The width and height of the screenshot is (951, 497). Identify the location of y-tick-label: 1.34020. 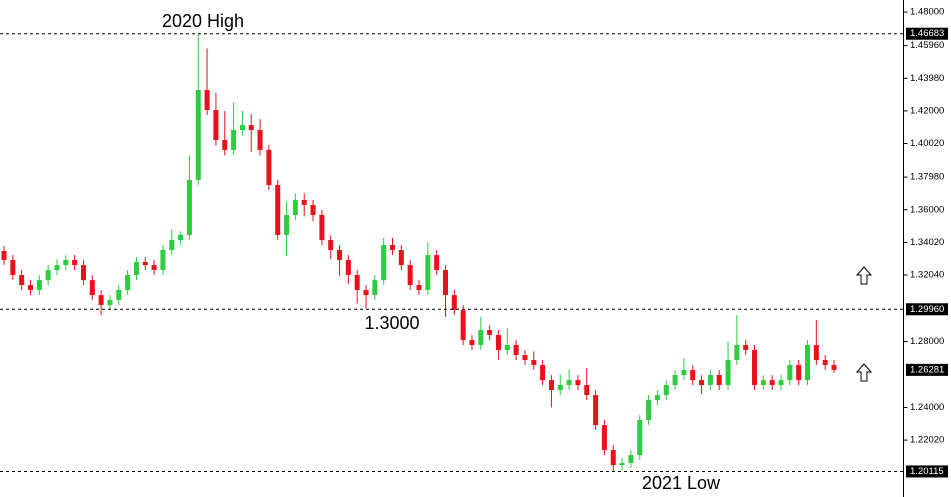
(927, 242).